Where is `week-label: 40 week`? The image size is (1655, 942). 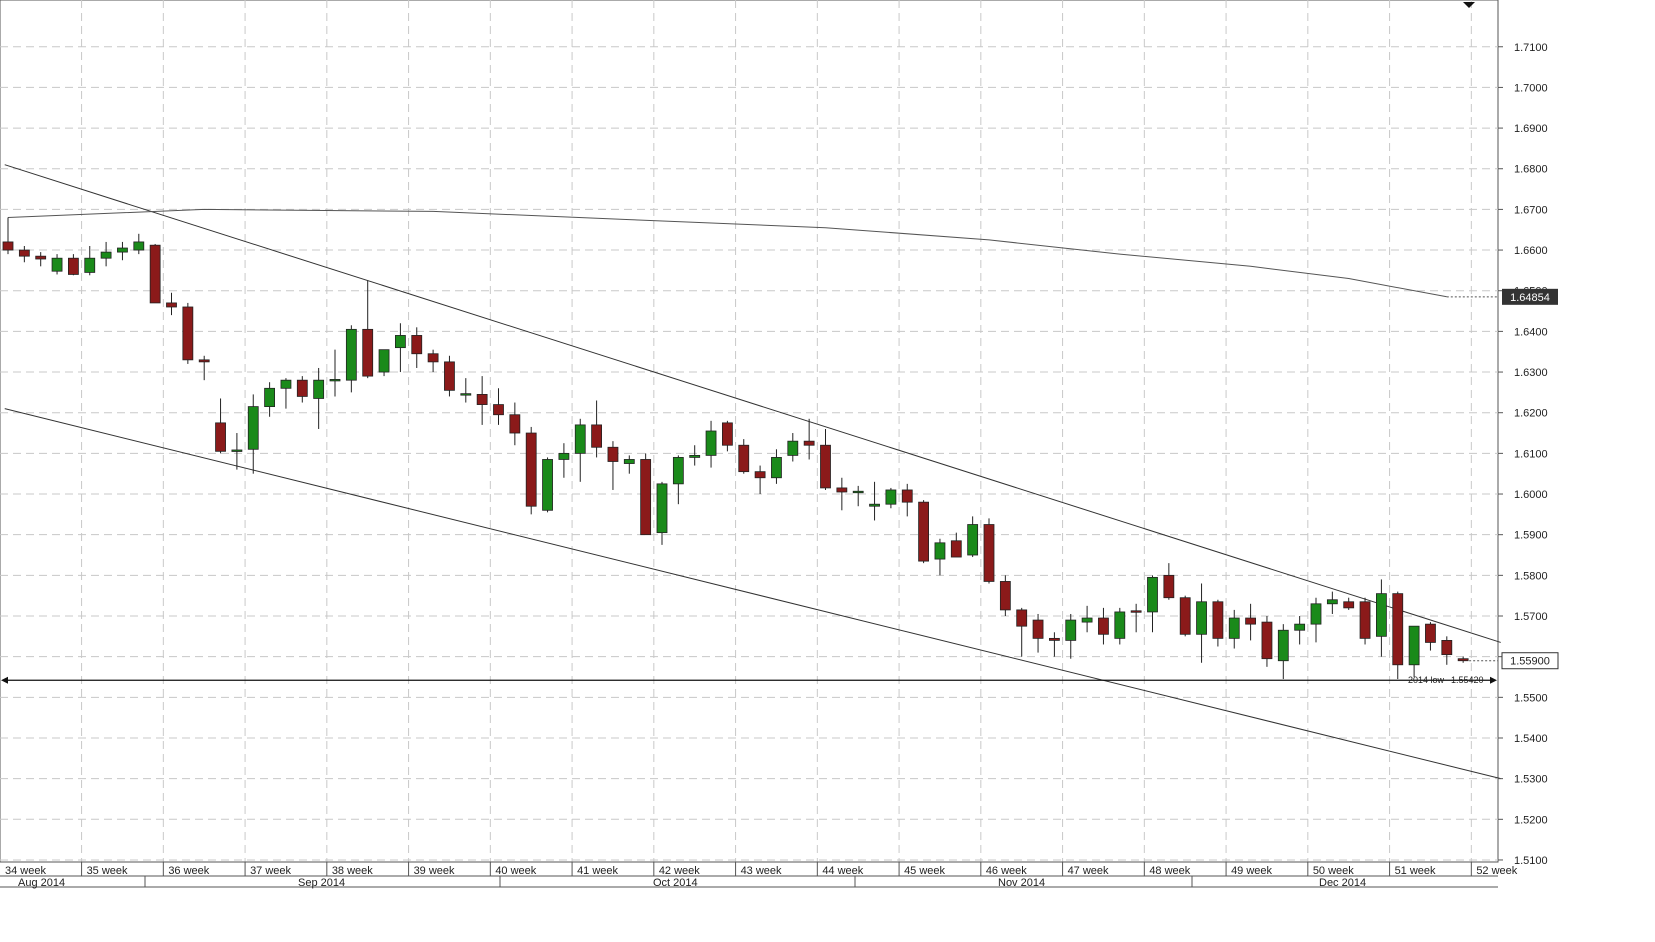
week-label: 40 week is located at coordinates (515, 871).